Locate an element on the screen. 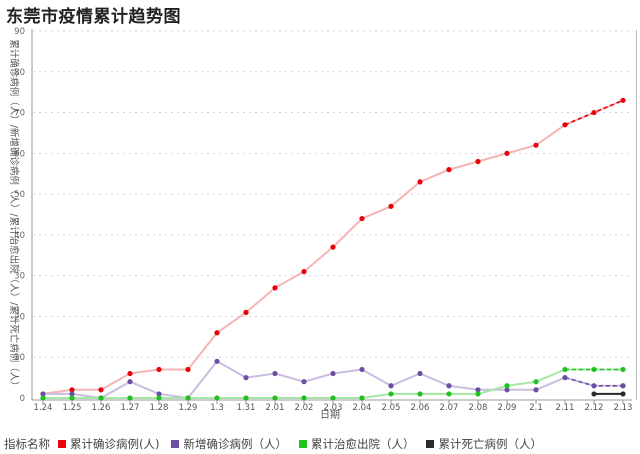  x-tick-label: 1.25 is located at coordinates (72, 408).